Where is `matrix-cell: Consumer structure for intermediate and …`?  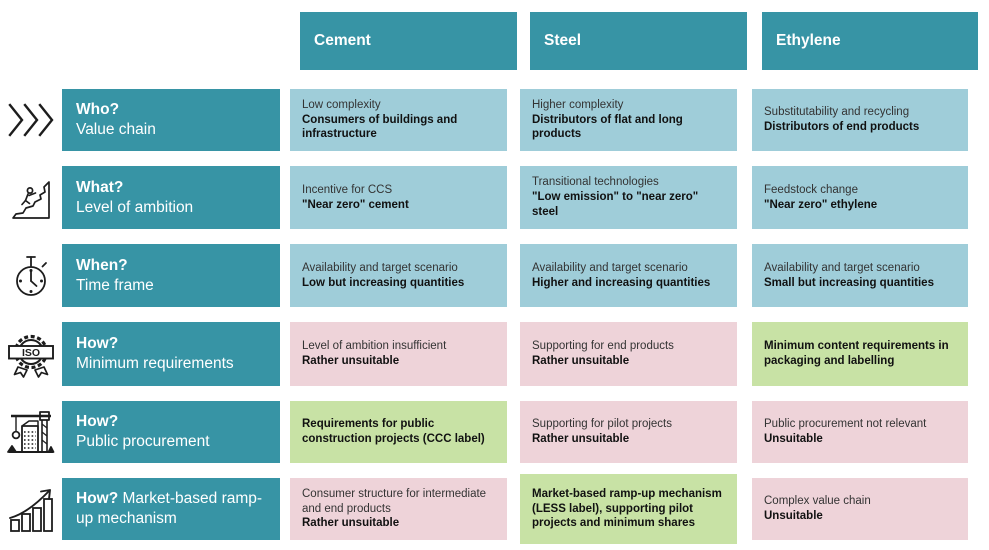 matrix-cell: Consumer structure for intermediate and … is located at coordinates (398, 509).